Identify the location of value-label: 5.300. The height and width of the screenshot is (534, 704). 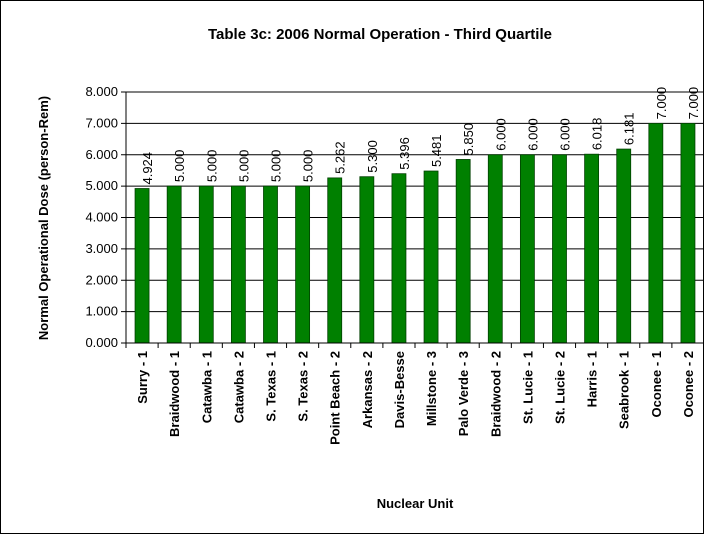
(372, 156).